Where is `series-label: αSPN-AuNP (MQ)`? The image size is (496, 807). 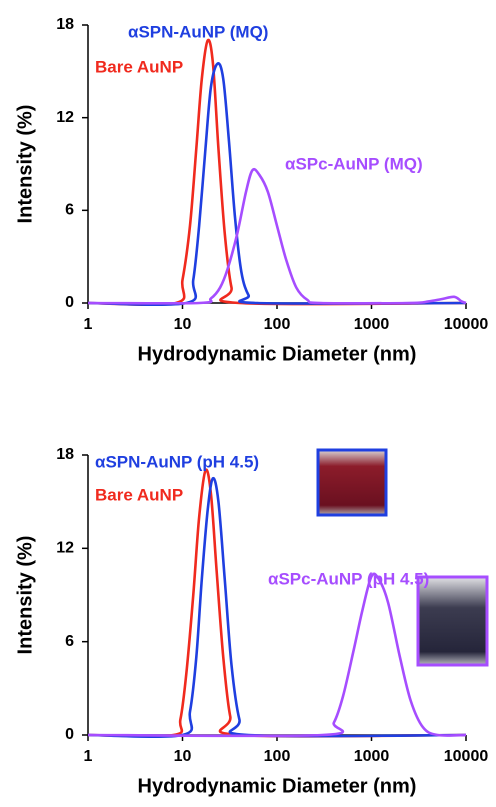
series-label: αSPN-AuNP (MQ) is located at coordinates (198, 31).